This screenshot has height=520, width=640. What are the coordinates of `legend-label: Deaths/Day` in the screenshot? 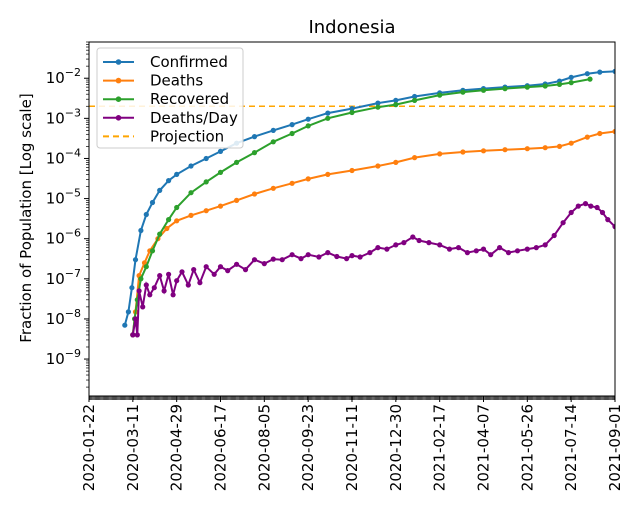 It's located at (194, 118).